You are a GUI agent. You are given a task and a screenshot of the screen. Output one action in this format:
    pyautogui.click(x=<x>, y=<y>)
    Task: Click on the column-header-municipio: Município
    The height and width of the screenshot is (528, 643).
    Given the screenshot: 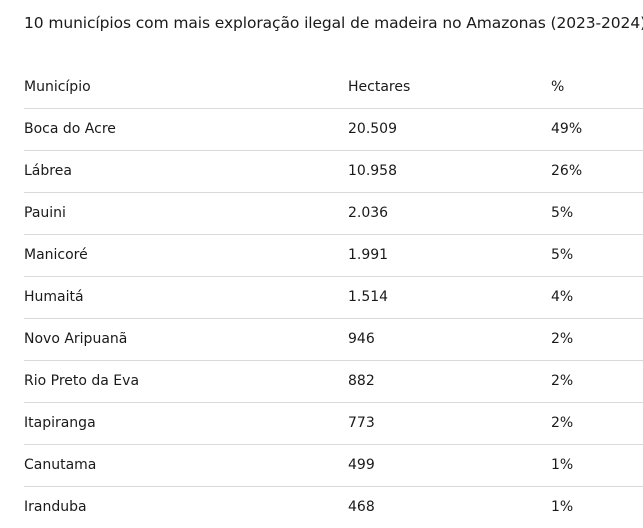 What is the action you would take?
    pyautogui.click(x=57, y=87)
    